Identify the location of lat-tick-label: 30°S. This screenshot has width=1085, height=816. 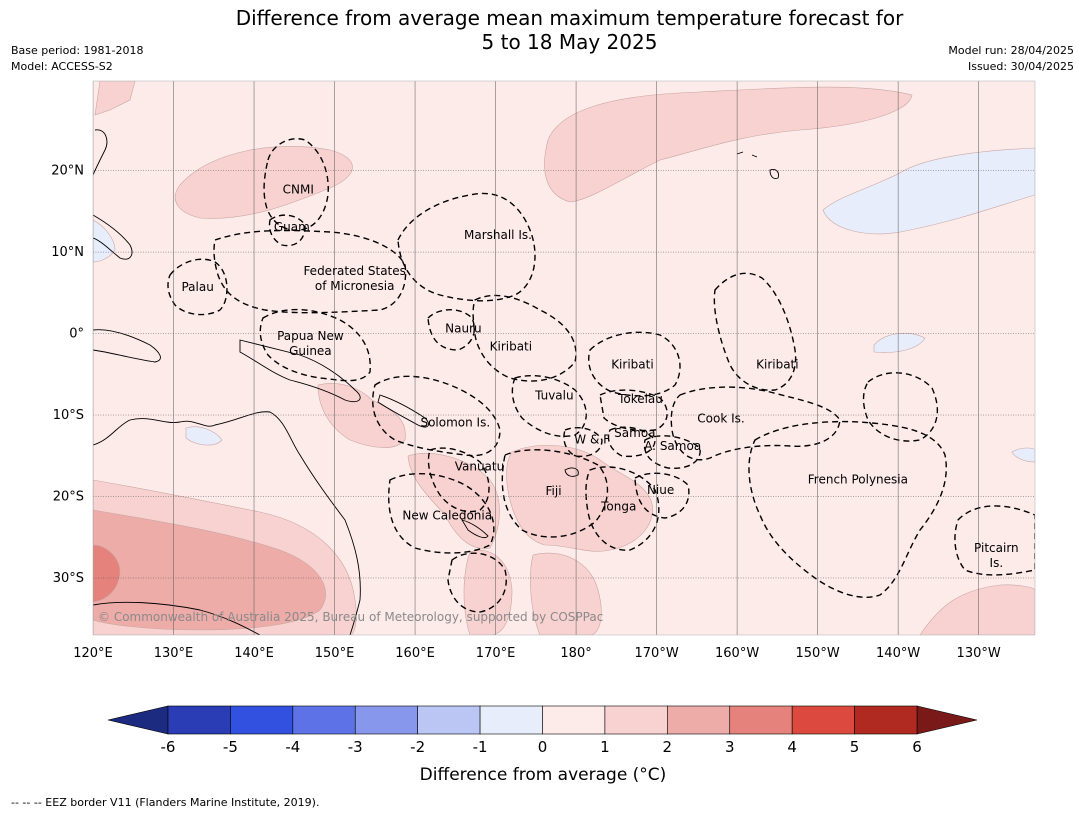
(68, 578).